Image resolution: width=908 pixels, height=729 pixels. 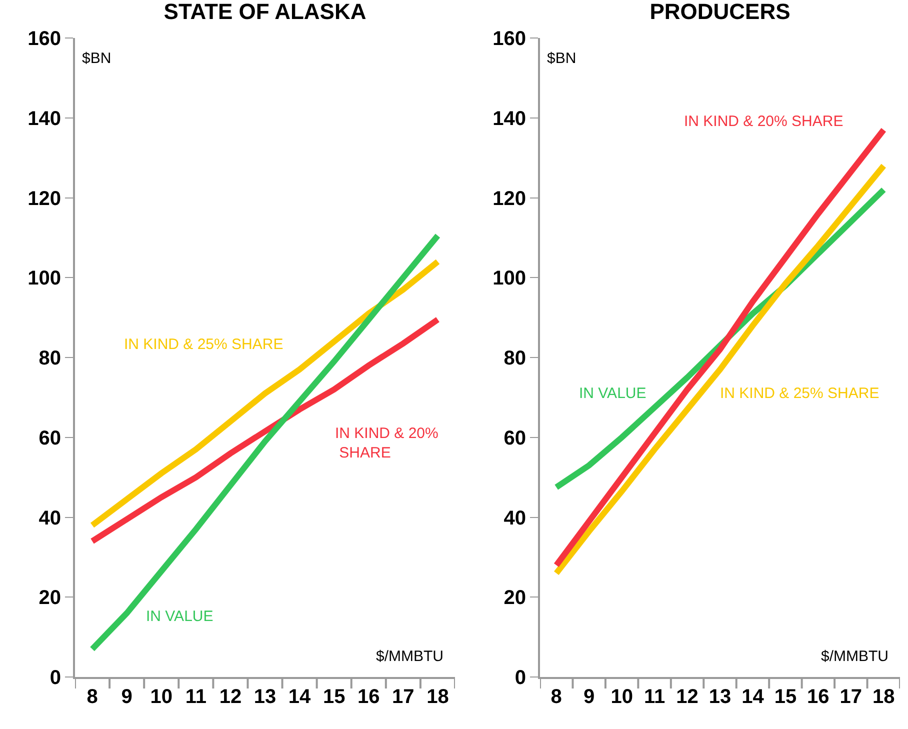 What do you see at coordinates (720, 12) in the screenshot?
I see `chart-title: PRODUCERS` at bounding box center [720, 12].